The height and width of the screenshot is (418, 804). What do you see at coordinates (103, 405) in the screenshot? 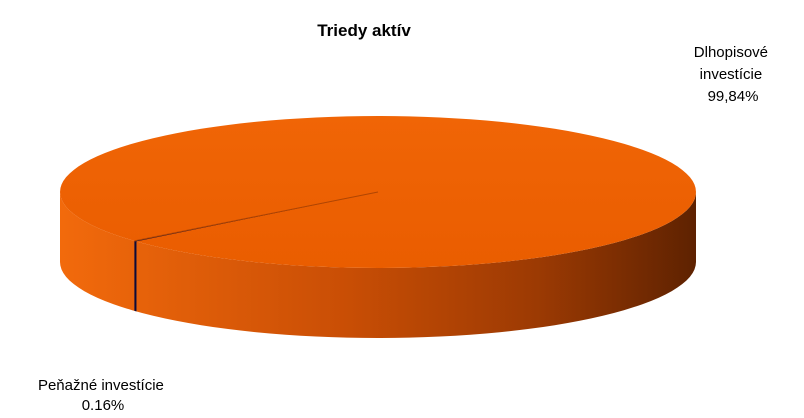
I see `slice-label-cash-value: 0.16%` at bounding box center [103, 405].